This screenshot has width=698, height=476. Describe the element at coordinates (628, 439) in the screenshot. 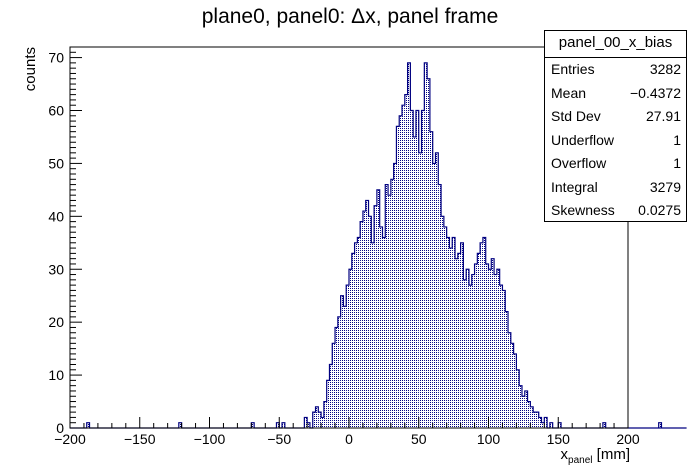

I see `x-tick-label: 200` at that location.